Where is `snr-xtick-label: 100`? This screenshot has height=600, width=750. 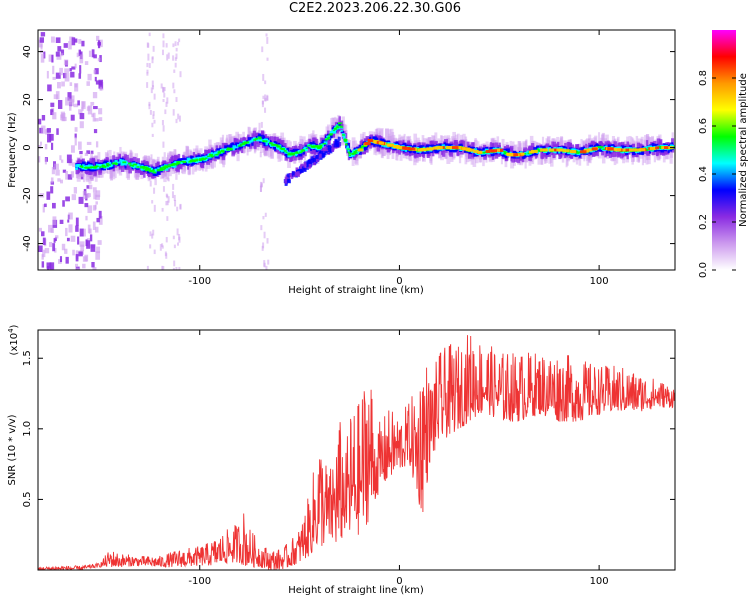 snr-xtick-label: 100 is located at coordinates (599, 581).